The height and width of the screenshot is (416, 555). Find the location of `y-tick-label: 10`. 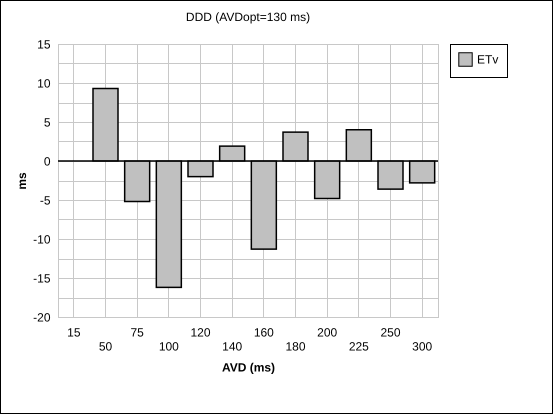

y-tick-label: 10 is located at coordinates (44, 83).